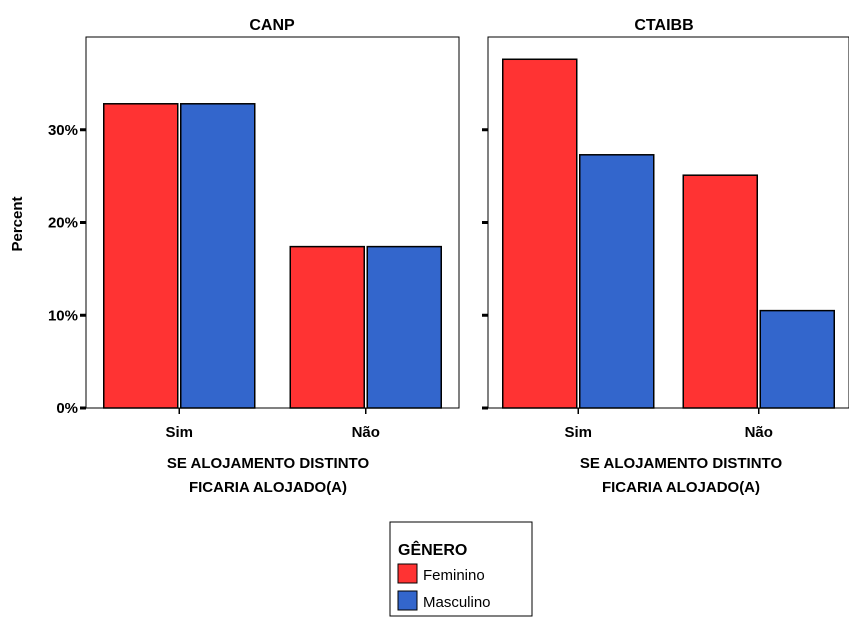 The height and width of the screenshot is (618, 849). What do you see at coordinates (63, 130) in the screenshot?
I see `y-tick-label: 30%` at bounding box center [63, 130].